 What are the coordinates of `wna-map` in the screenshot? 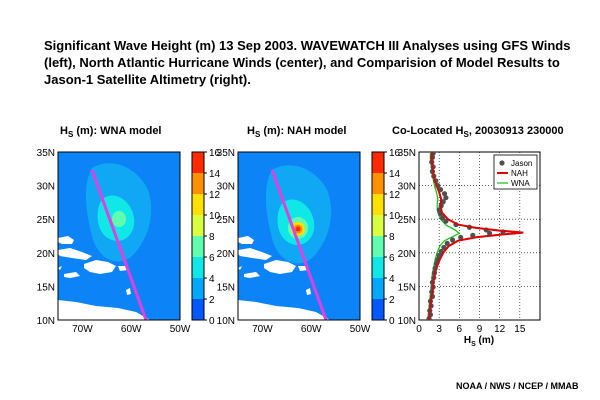 It's located at (119, 236).